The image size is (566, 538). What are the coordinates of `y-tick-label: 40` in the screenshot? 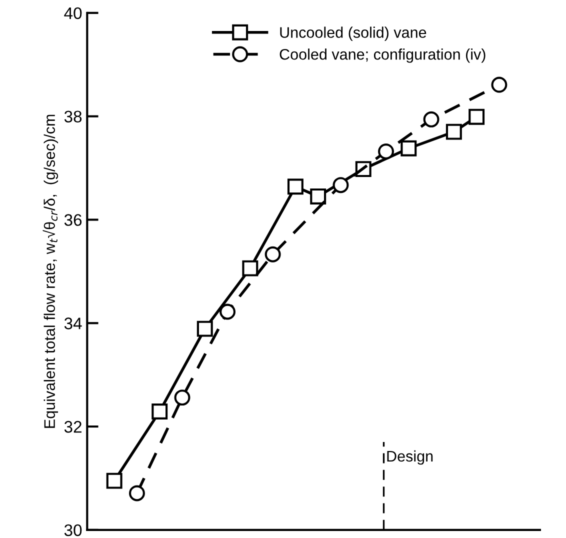 It's located at (73, 13).